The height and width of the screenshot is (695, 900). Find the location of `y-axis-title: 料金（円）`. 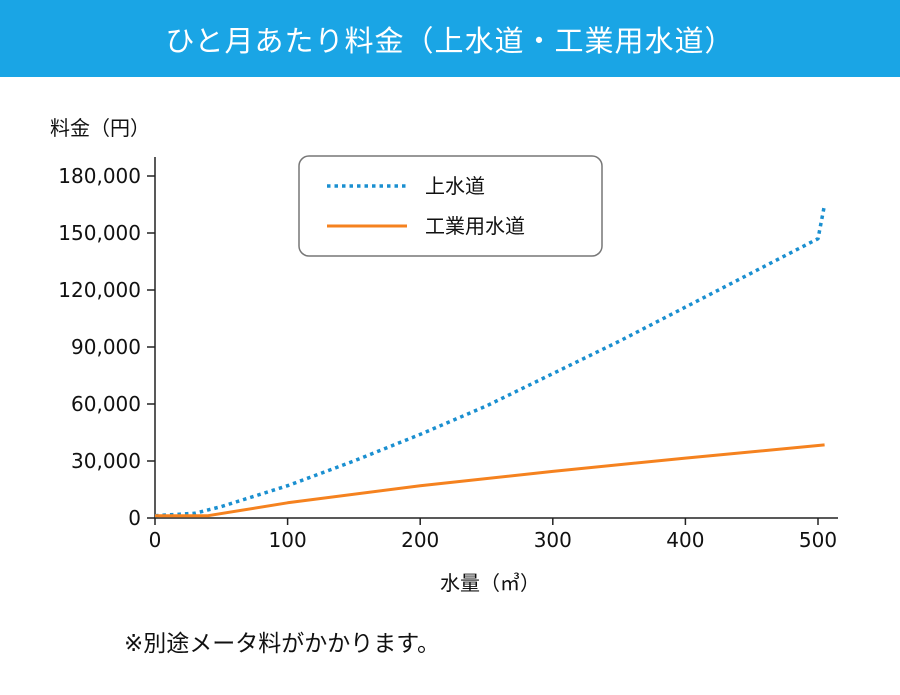

y-axis-title: 料金（円） is located at coordinates (100, 128).